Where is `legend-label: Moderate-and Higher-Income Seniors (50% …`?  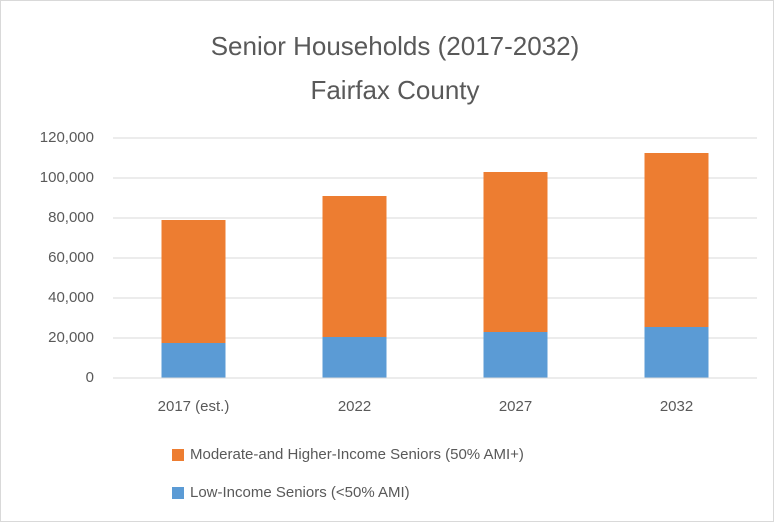 legend-label: Moderate-and Higher-Income Seniors (50% … is located at coordinates (357, 454).